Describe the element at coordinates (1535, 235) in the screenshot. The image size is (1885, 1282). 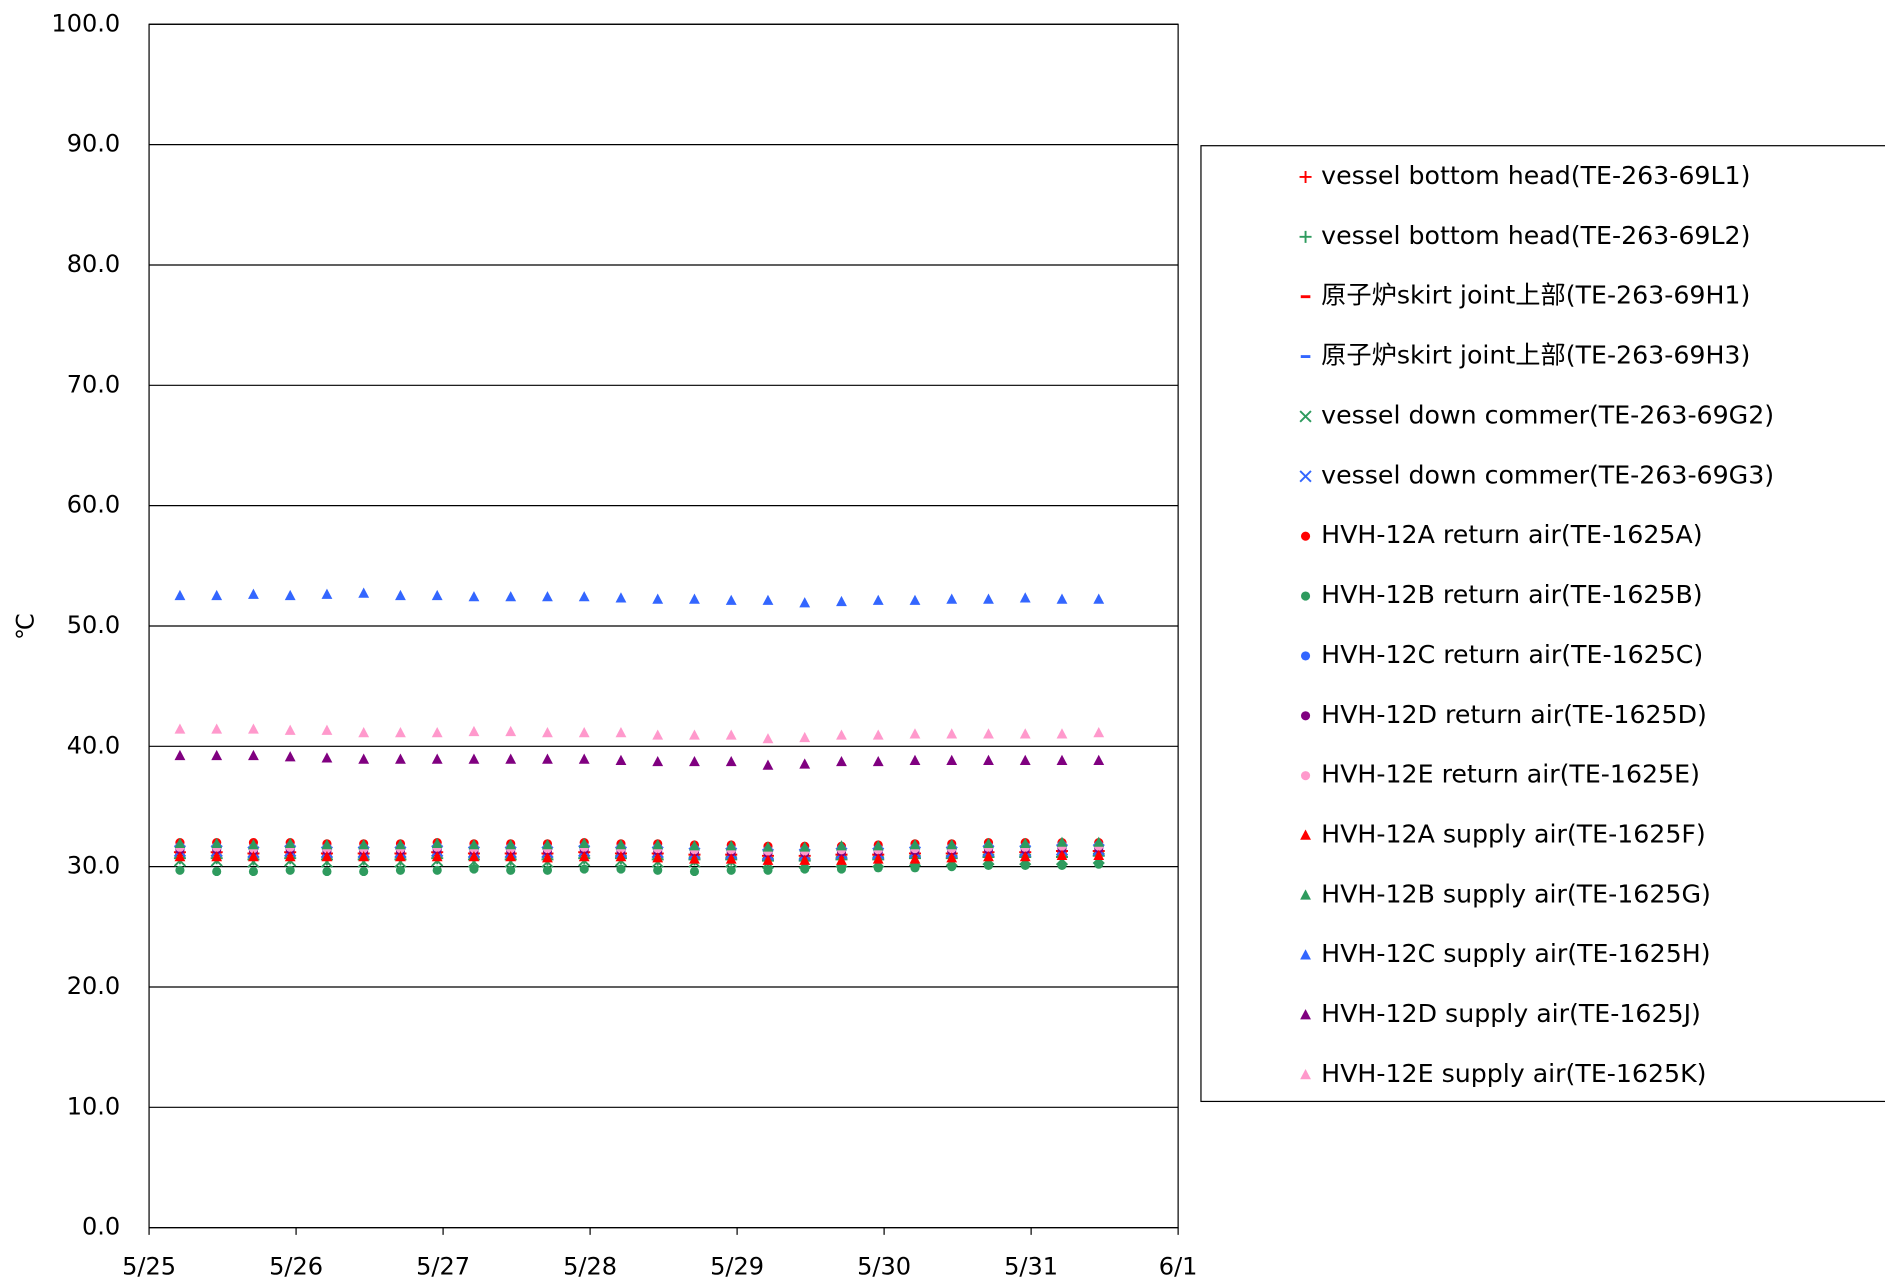
I see `legend-label: vessel bottom head(TE-263-69L2)` at that location.